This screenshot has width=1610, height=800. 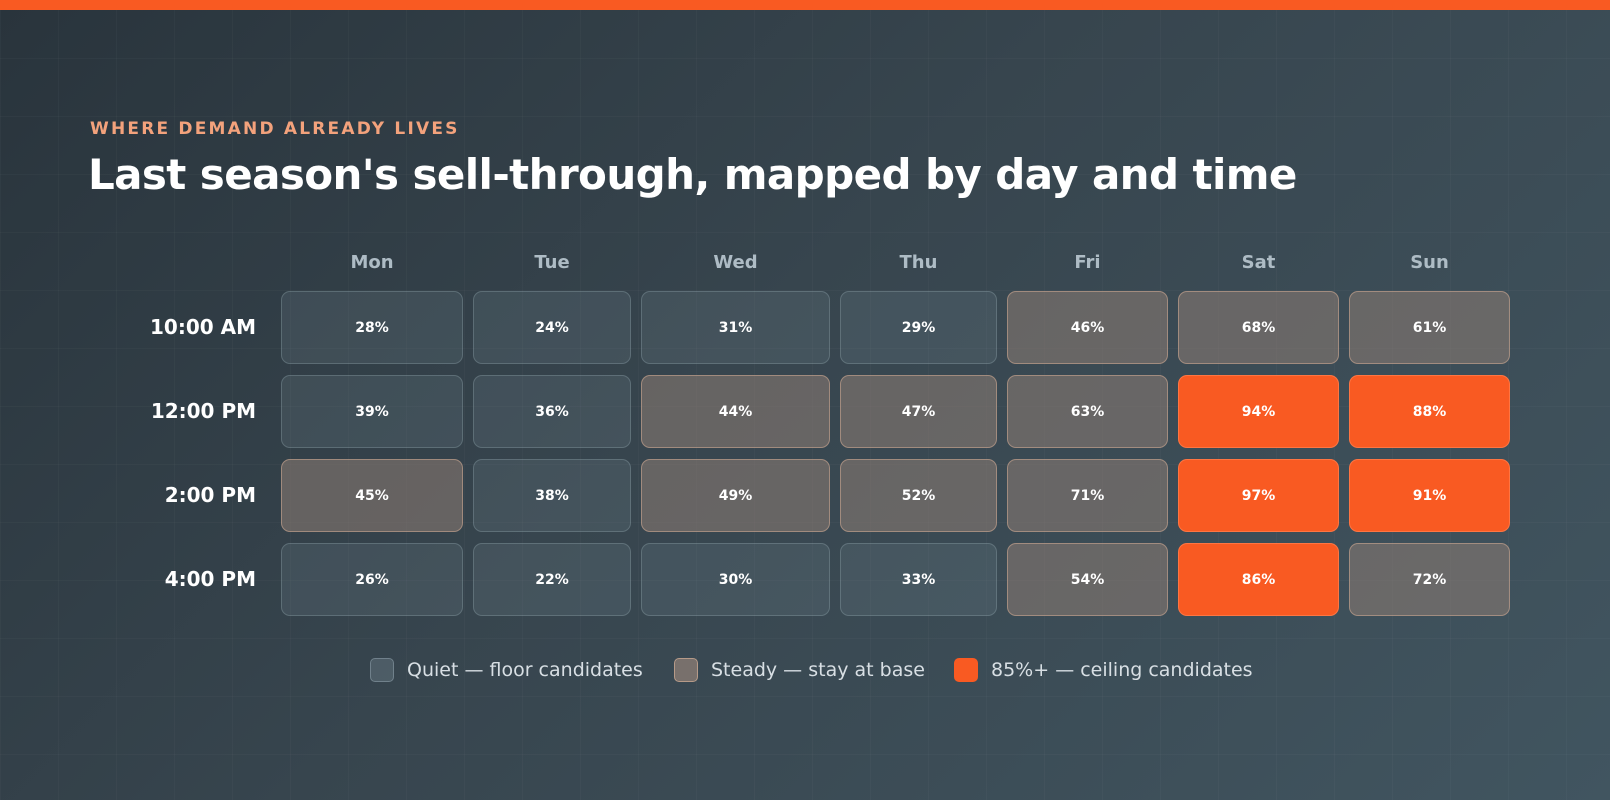 What do you see at coordinates (1258, 411) in the screenshot?
I see `heatmap-cell-sat-1: 94%` at bounding box center [1258, 411].